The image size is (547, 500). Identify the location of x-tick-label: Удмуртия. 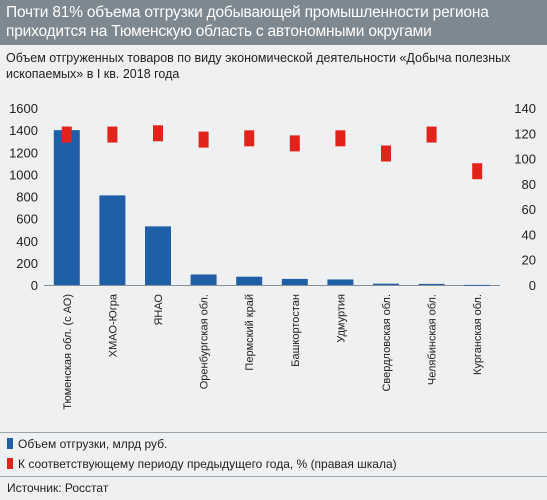
(341, 318).